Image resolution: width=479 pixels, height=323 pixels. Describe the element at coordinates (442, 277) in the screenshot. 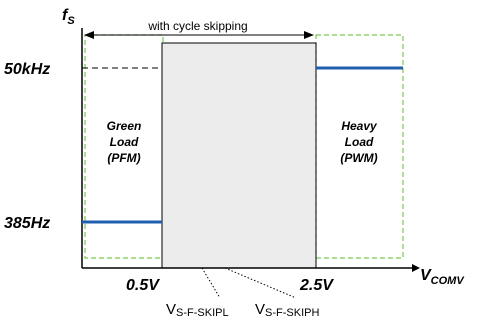

I see `x-axis-label: VCOMV` at that location.